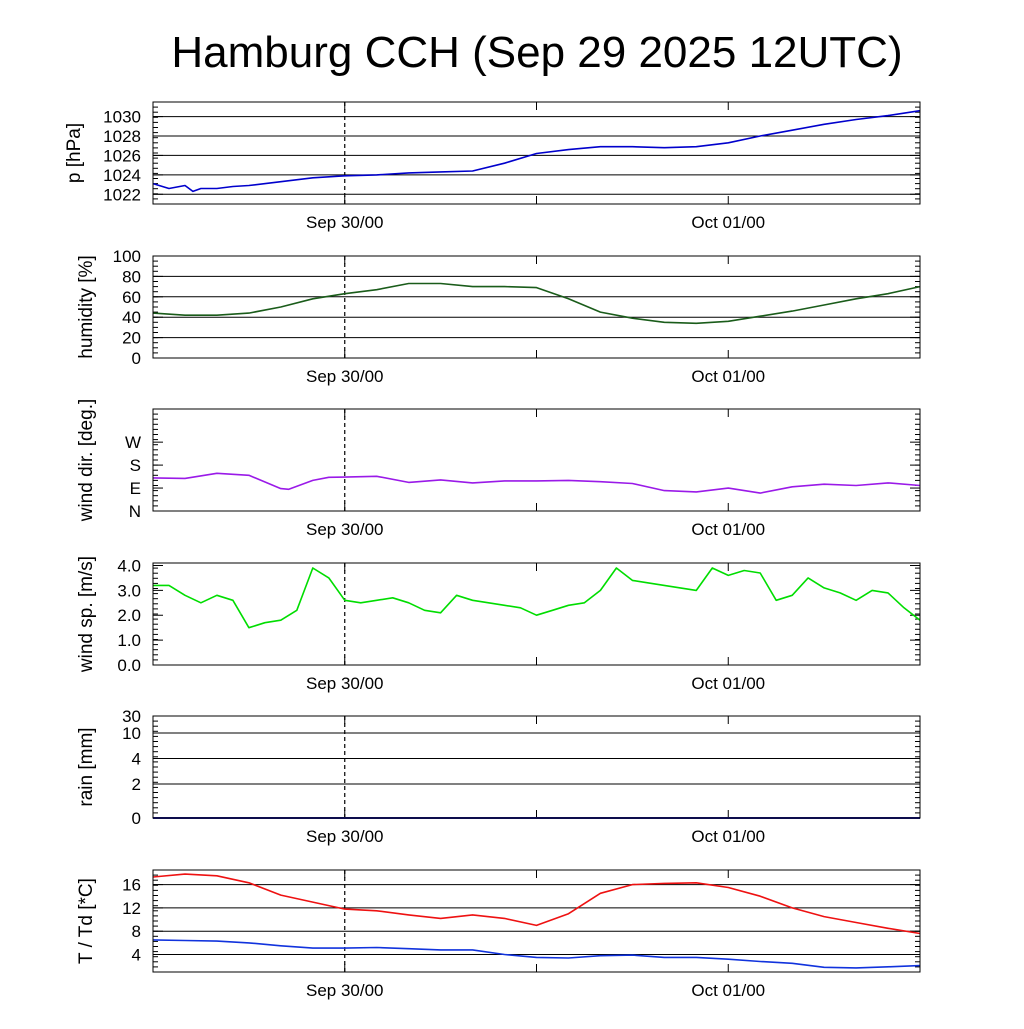 This screenshot has width=1024, height=1029. I want to click on temperature-plot-frame, so click(536, 921).